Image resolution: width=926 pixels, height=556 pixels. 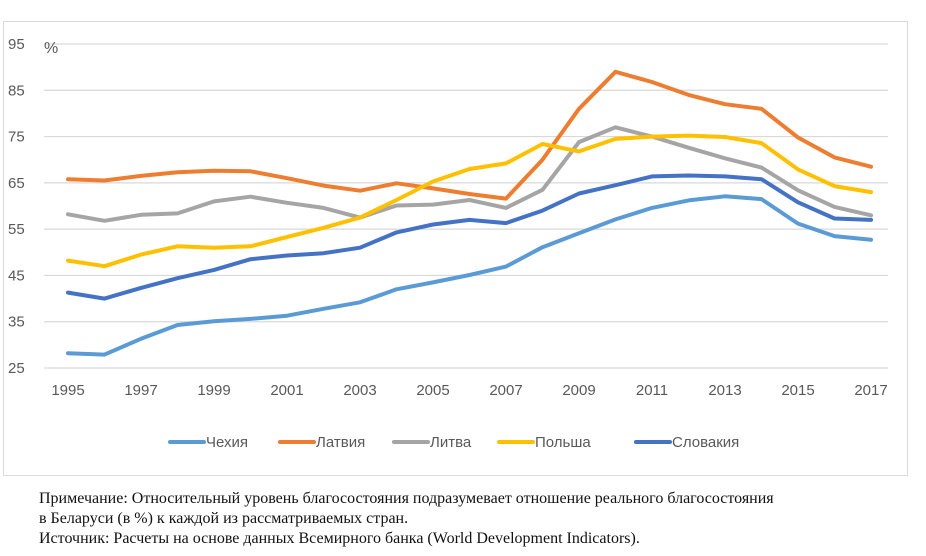 What do you see at coordinates (451, 442) in the screenshot?
I see `legend-label: Литва` at bounding box center [451, 442].